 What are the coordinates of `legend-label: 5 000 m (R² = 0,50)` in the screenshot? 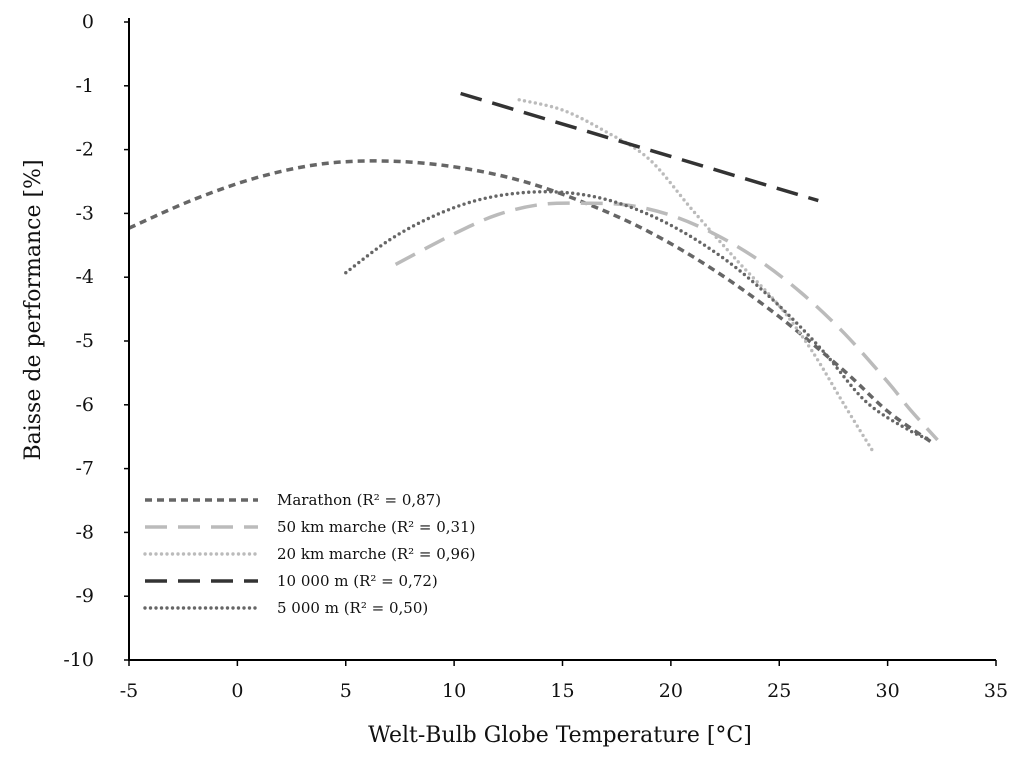 It's located at (352, 608).